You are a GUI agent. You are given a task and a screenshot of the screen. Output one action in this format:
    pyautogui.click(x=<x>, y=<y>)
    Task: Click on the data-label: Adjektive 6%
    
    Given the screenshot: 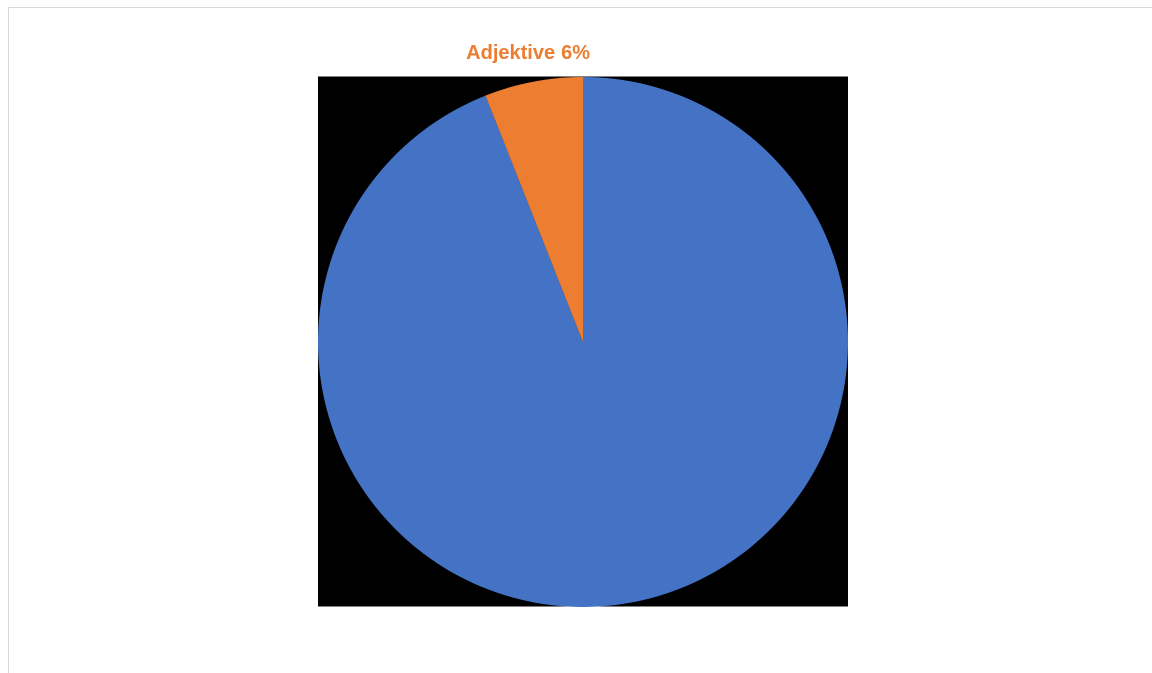 What is the action you would take?
    pyautogui.click(x=528, y=53)
    